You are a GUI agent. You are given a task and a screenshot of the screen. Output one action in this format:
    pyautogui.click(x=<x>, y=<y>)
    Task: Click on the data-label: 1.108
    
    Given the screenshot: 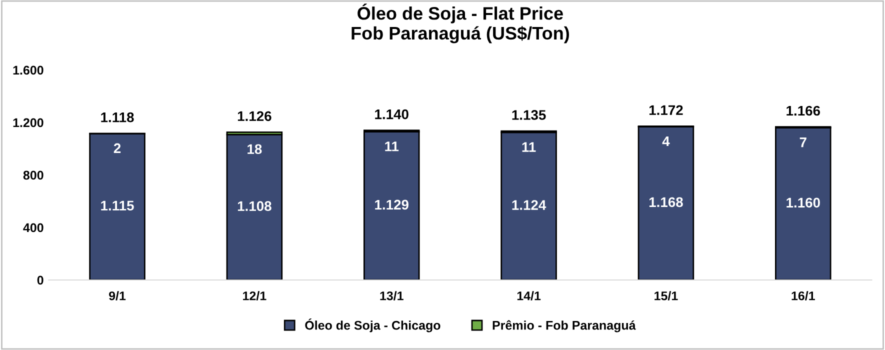 What is the action you would take?
    pyautogui.click(x=255, y=206)
    